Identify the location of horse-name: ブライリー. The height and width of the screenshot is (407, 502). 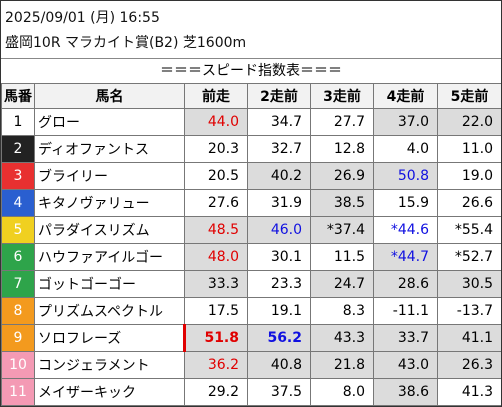
(109, 176).